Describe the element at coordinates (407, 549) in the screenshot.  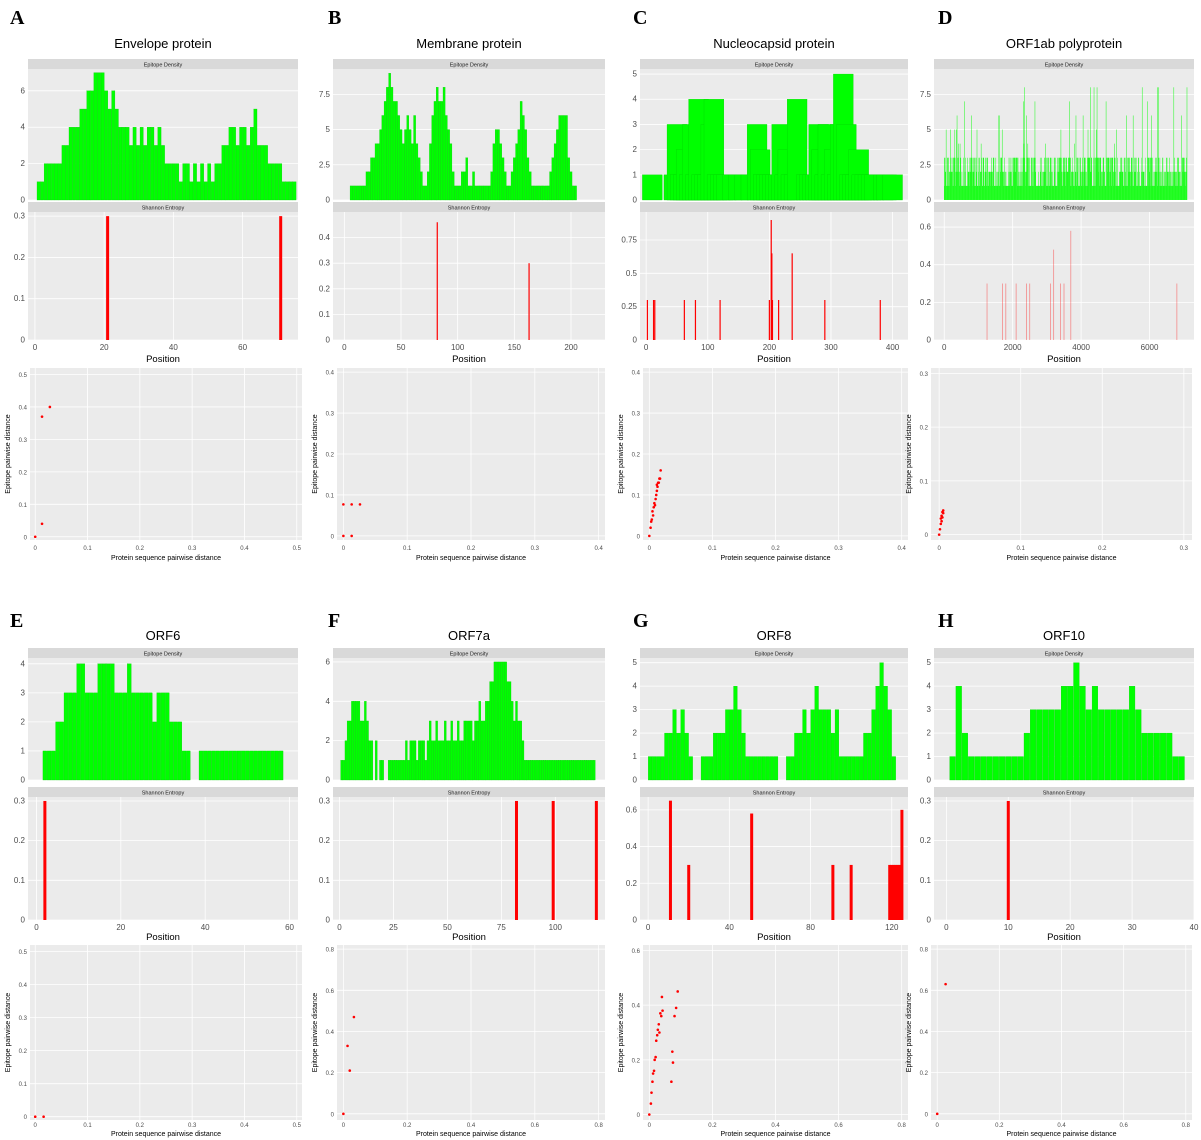
I see `x-tick-label: 0.1` at that location.